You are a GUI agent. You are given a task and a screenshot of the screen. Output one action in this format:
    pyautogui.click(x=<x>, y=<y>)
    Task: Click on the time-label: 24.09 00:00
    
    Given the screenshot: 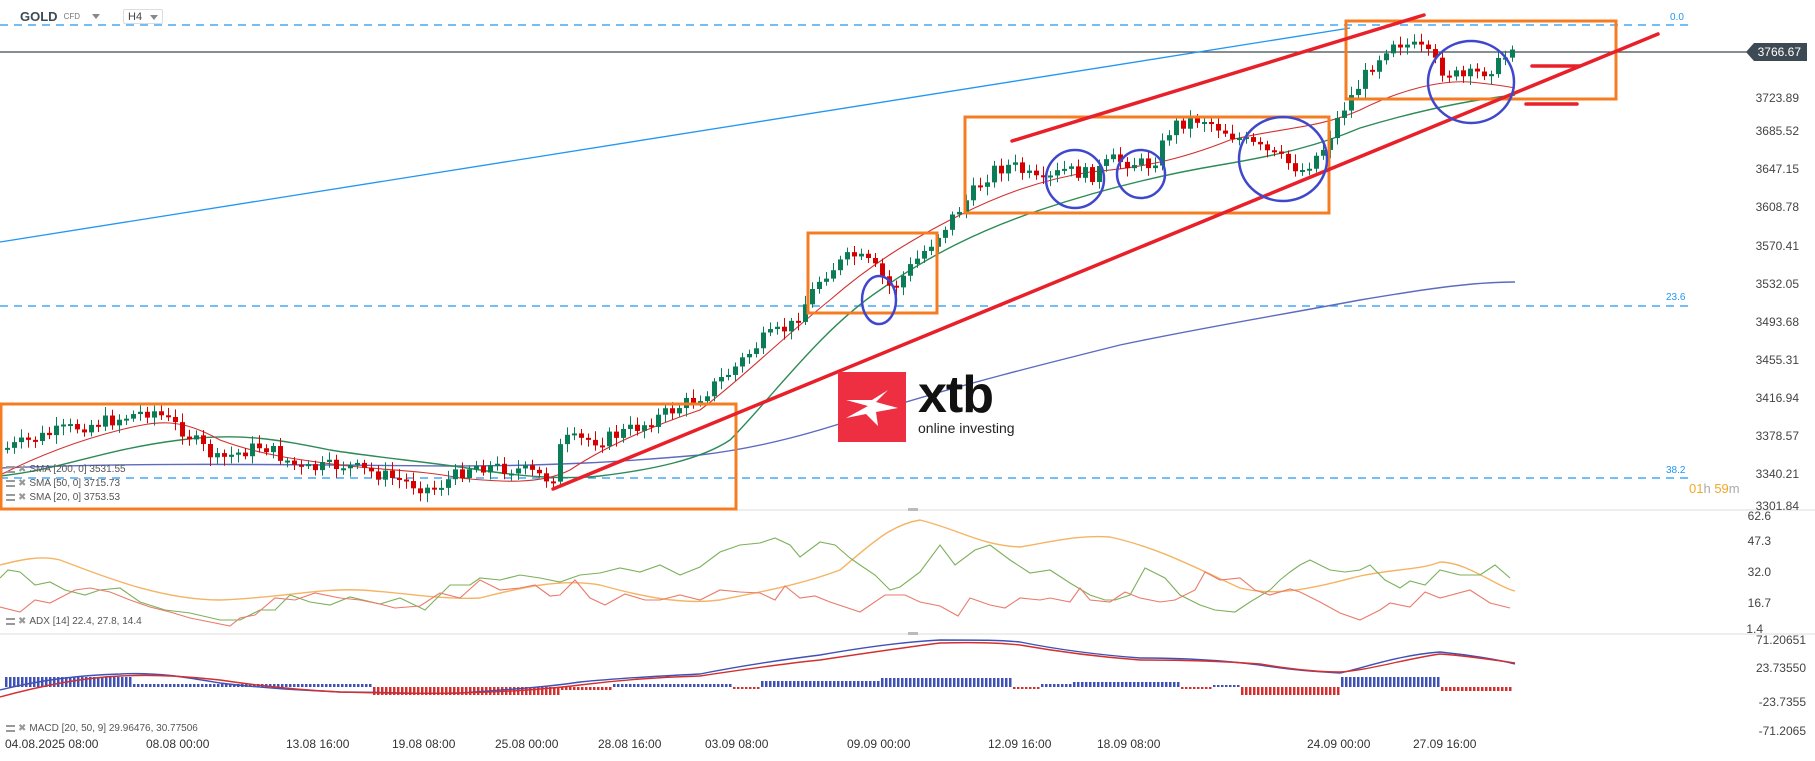 What is the action you would take?
    pyautogui.click(x=1339, y=744)
    